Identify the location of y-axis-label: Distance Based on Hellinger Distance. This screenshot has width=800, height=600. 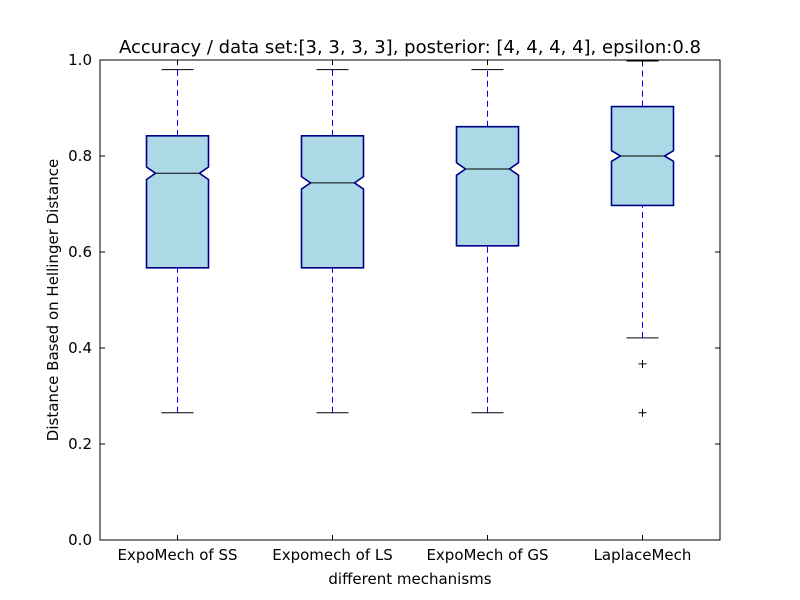
(53, 300).